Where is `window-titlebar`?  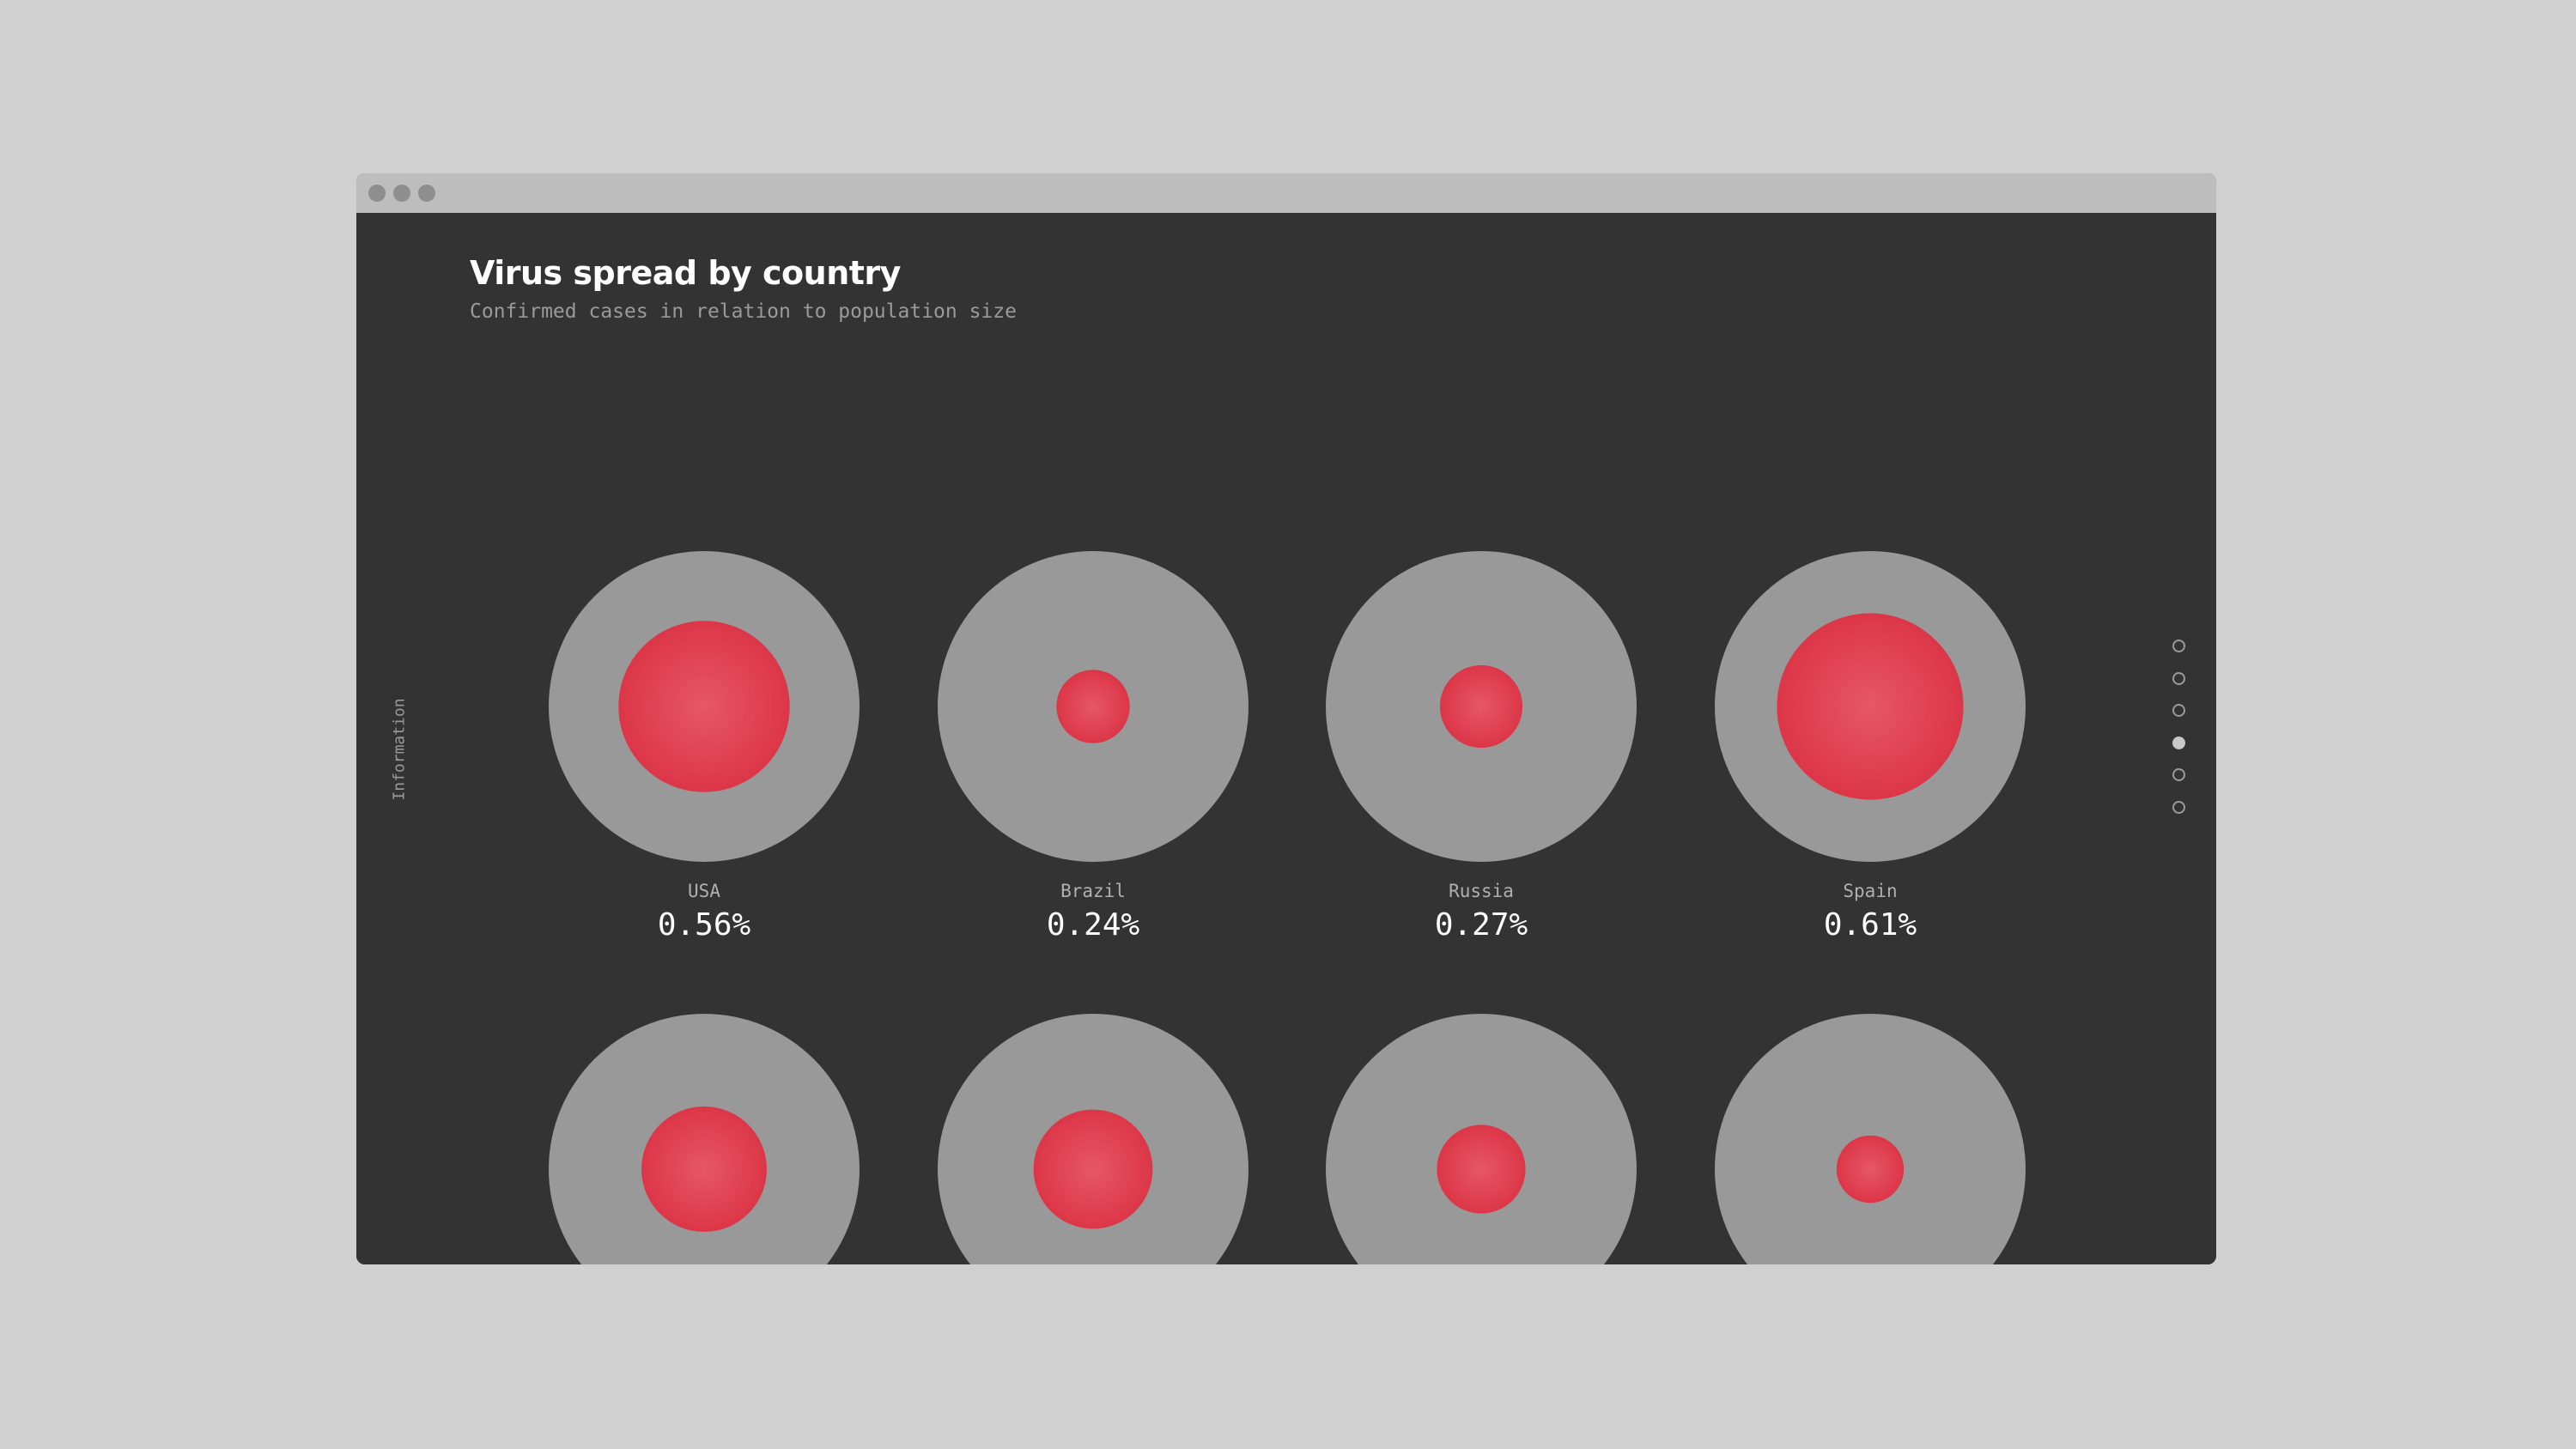 window-titlebar is located at coordinates (1286, 193).